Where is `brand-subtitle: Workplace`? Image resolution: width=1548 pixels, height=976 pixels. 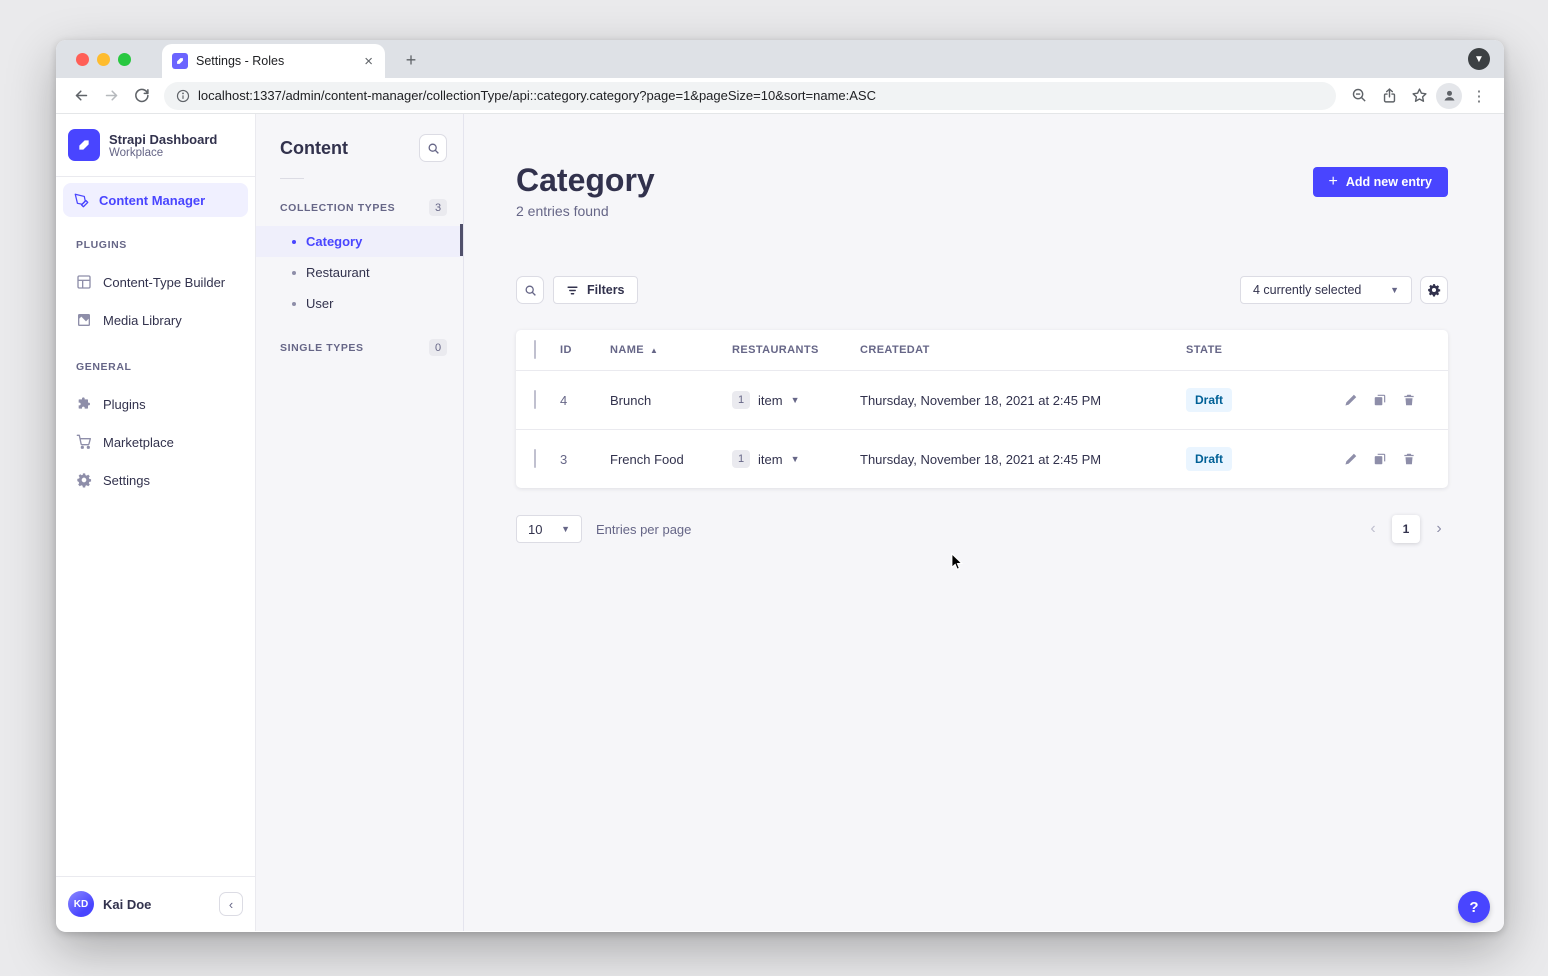
brand-subtitle: Workplace is located at coordinates (136, 152).